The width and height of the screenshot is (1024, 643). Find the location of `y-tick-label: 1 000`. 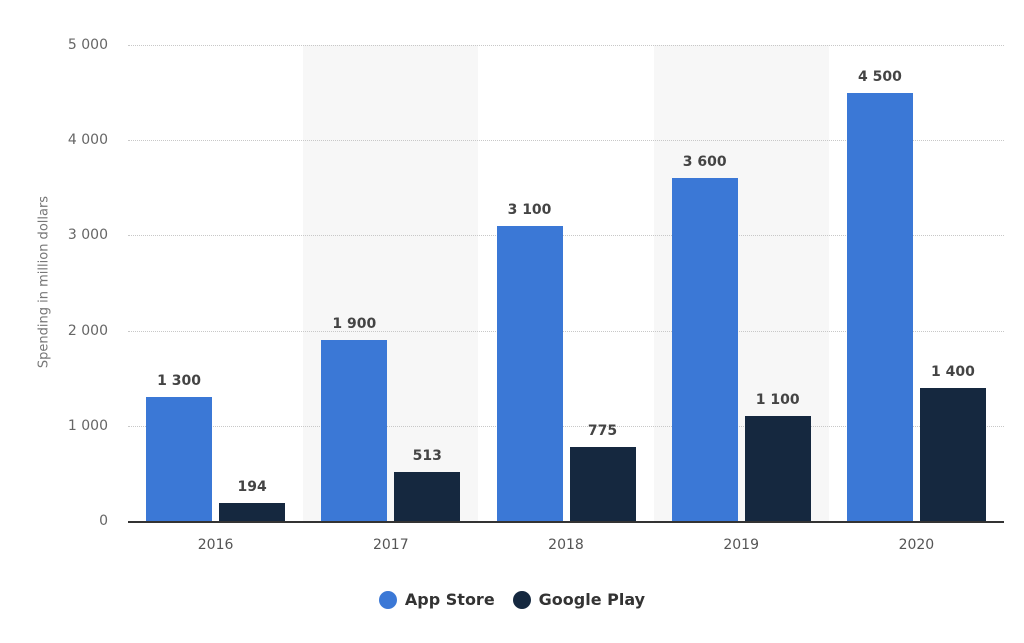

y-tick-label: 1 000 is located at coordinates (87, 425).